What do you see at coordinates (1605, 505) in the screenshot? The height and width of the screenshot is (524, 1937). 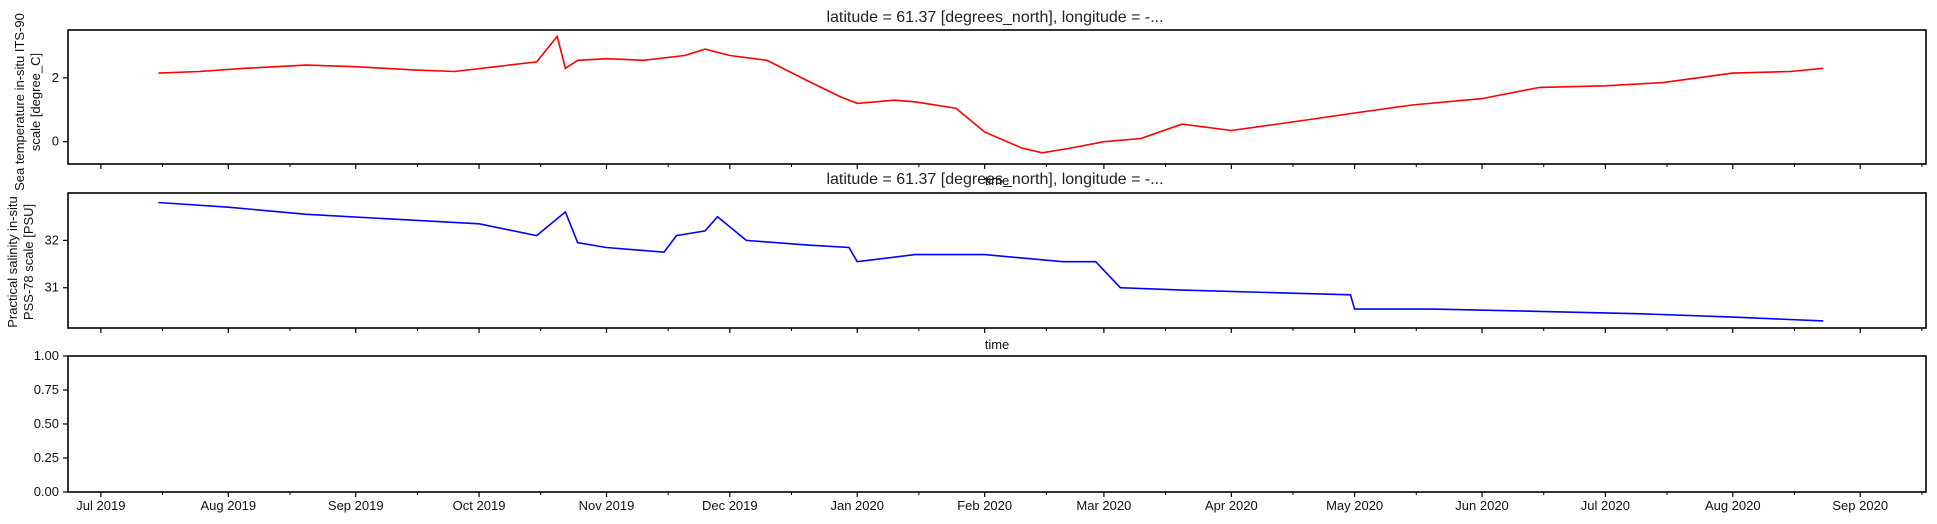 I see `x-tick-label: Jul 2020` at bounding box center [1605, 505].